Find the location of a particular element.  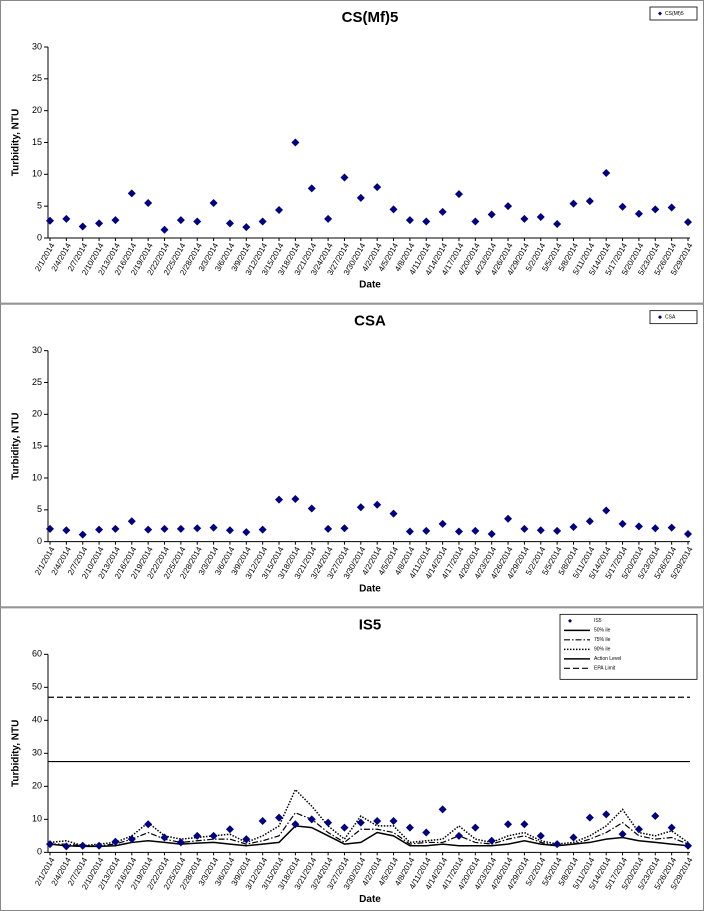

legend-label: 50% ile is located at coordinates (602, 631).